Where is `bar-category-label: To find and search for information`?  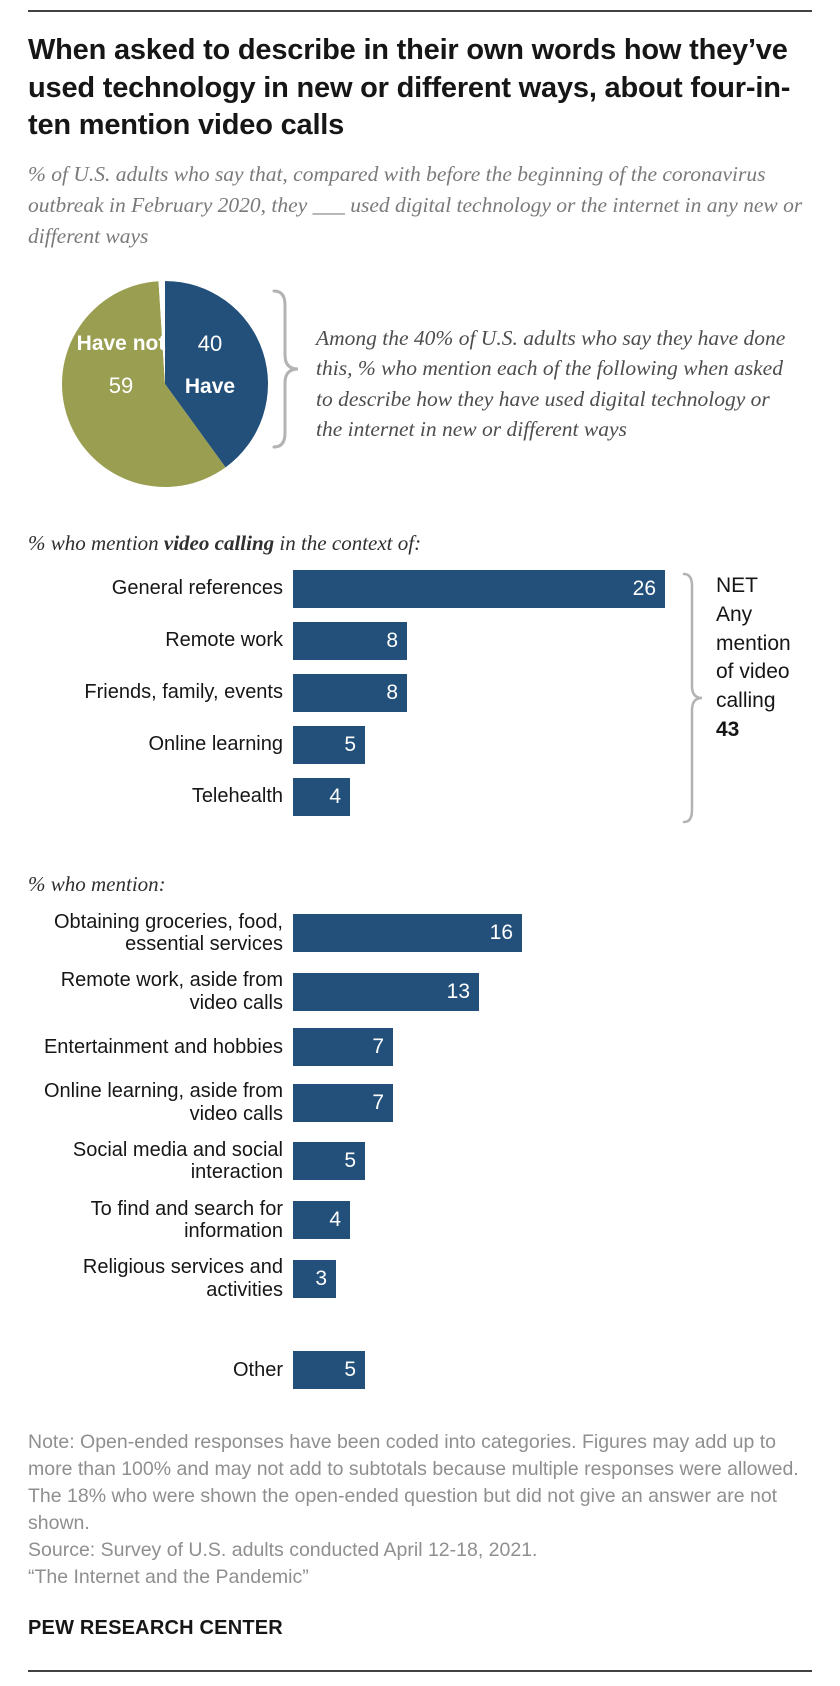
bar-category-label: To find and search for information is located at coordinates (186, 1220).